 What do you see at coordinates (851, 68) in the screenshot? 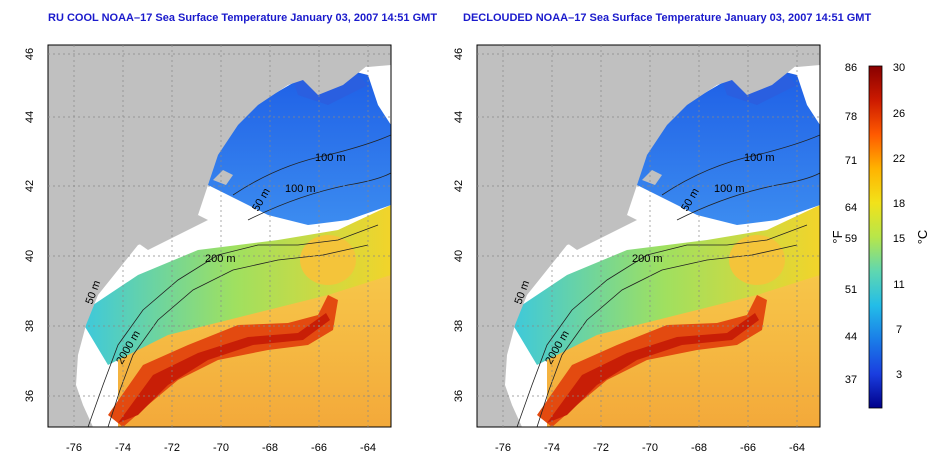
I see `fahrenheit-tick: 86` at bounding box center [851, 68].